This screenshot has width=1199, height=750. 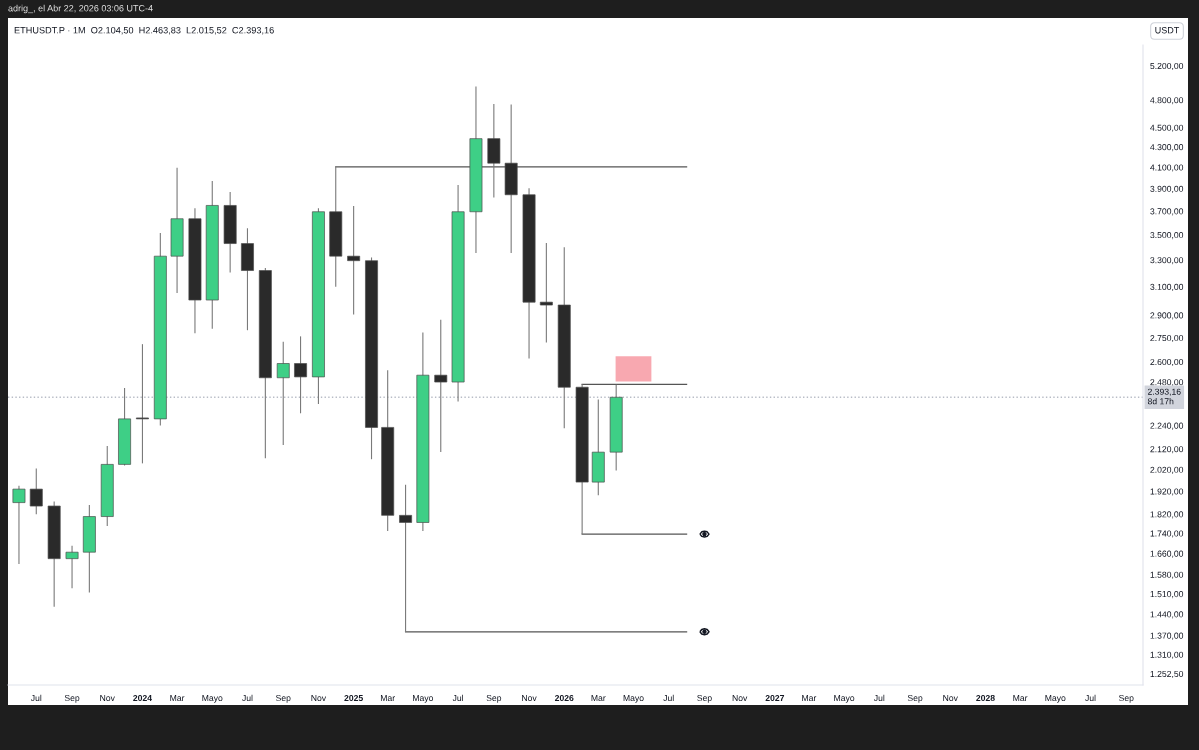 I want to click on x-tick-label: 2024, so click(x=142, y=698).